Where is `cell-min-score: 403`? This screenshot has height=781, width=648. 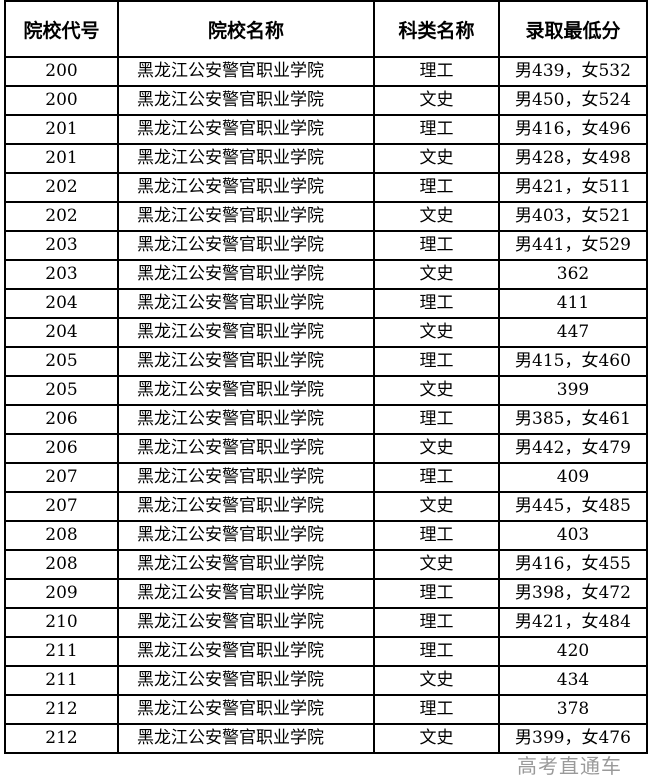 cell-min-score: 403 is located at coordinates (573, 535).